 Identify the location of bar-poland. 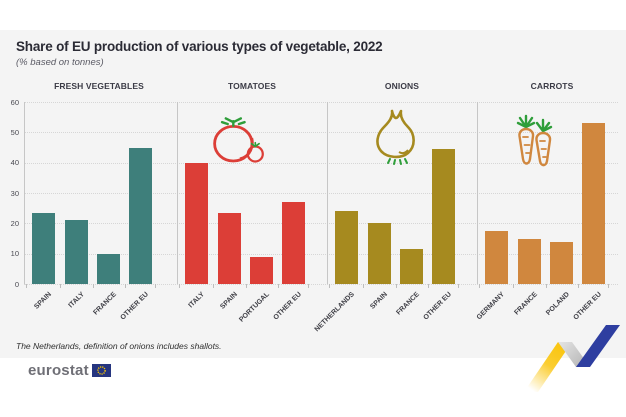
(561, 262).